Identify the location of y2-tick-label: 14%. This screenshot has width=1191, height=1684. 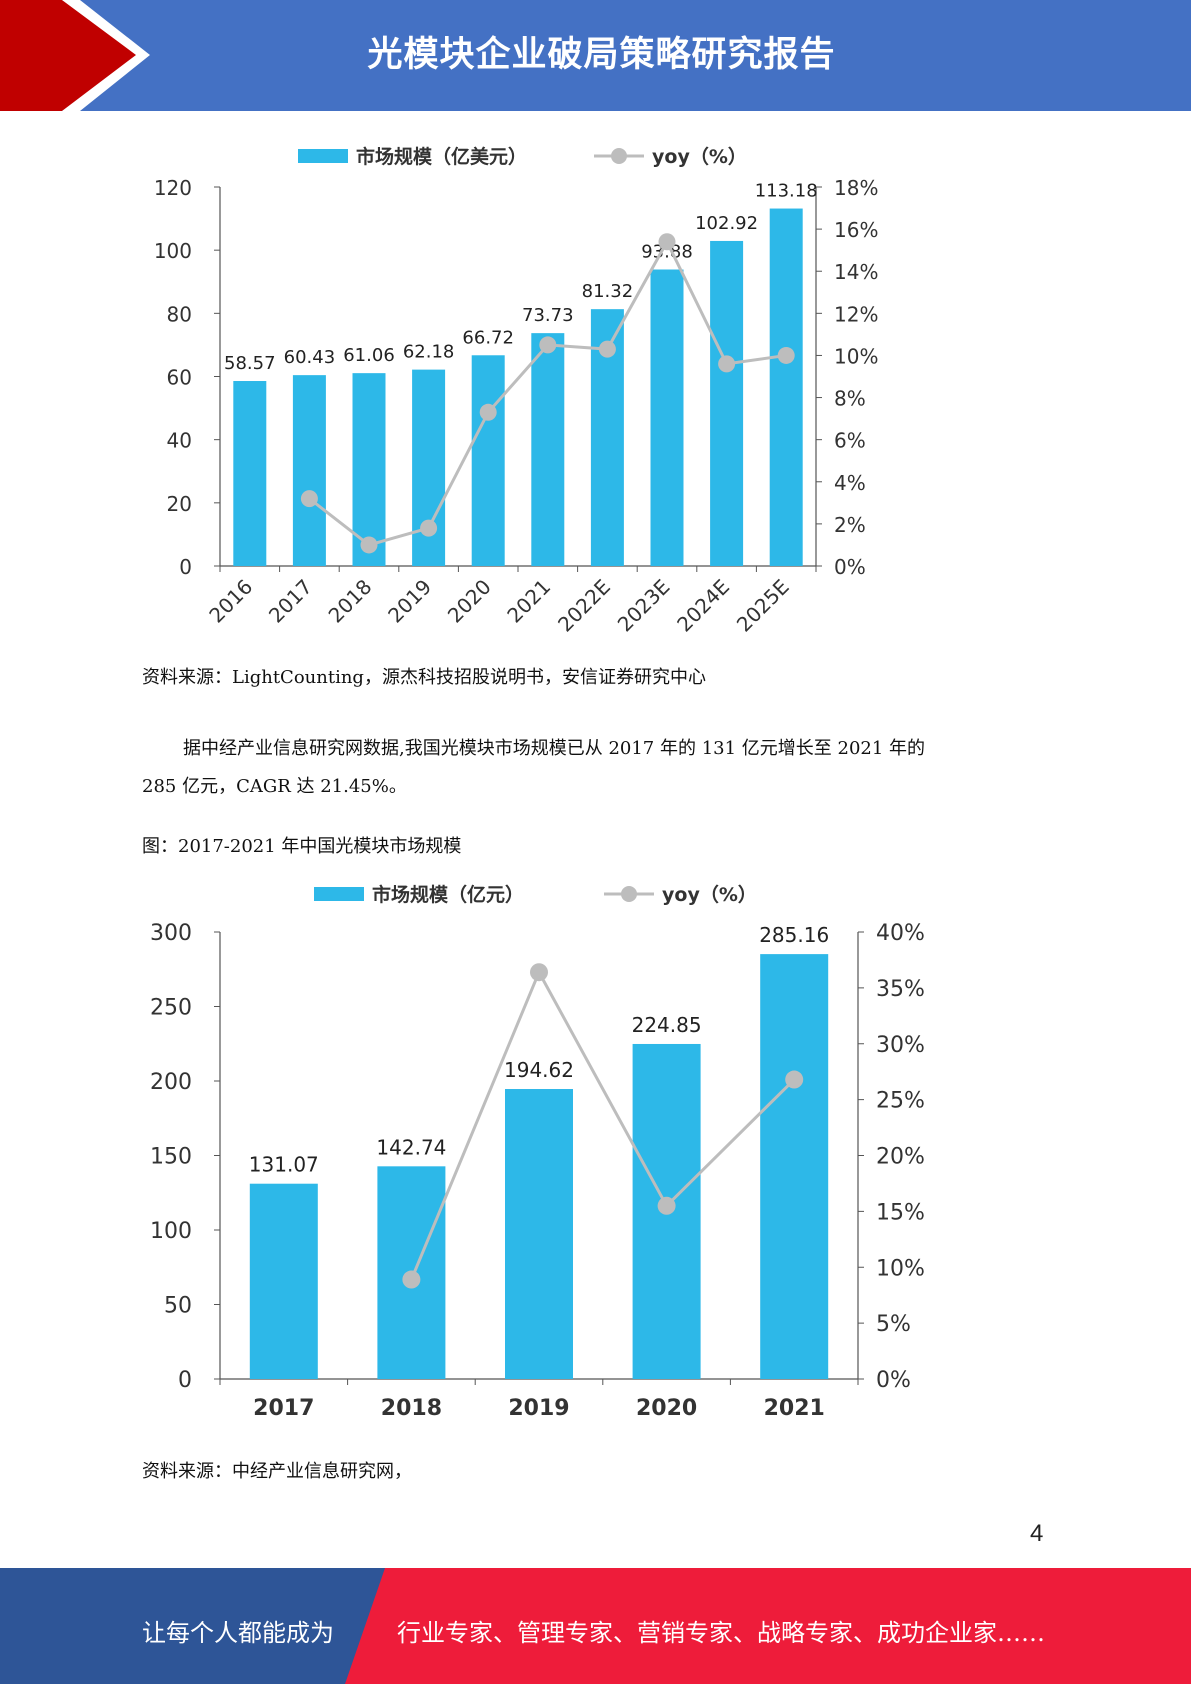
(856, 272).